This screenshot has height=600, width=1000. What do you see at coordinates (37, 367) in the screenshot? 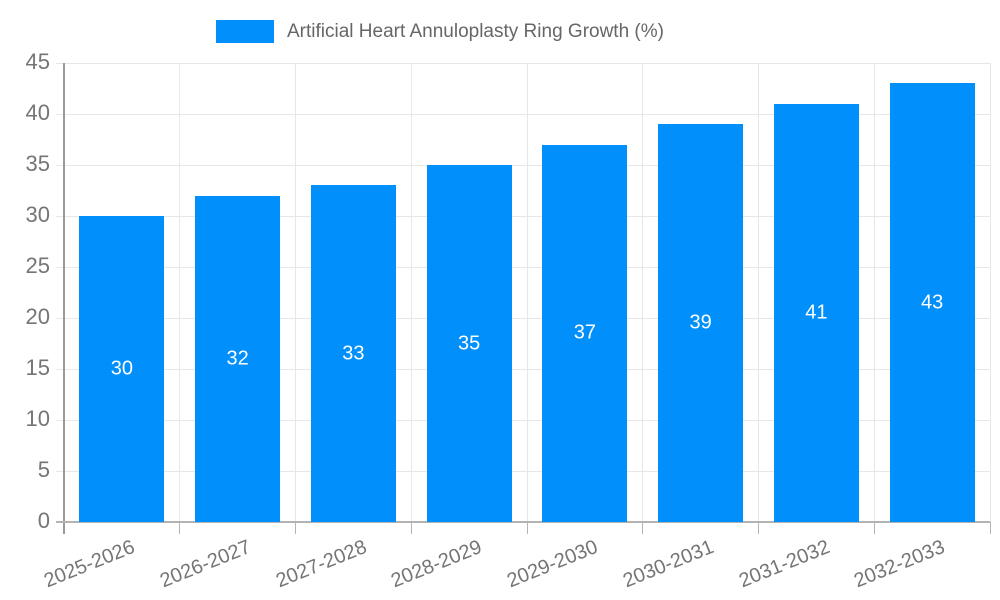
I see `y-tick-label: 15` at bounding box center [37, 367].